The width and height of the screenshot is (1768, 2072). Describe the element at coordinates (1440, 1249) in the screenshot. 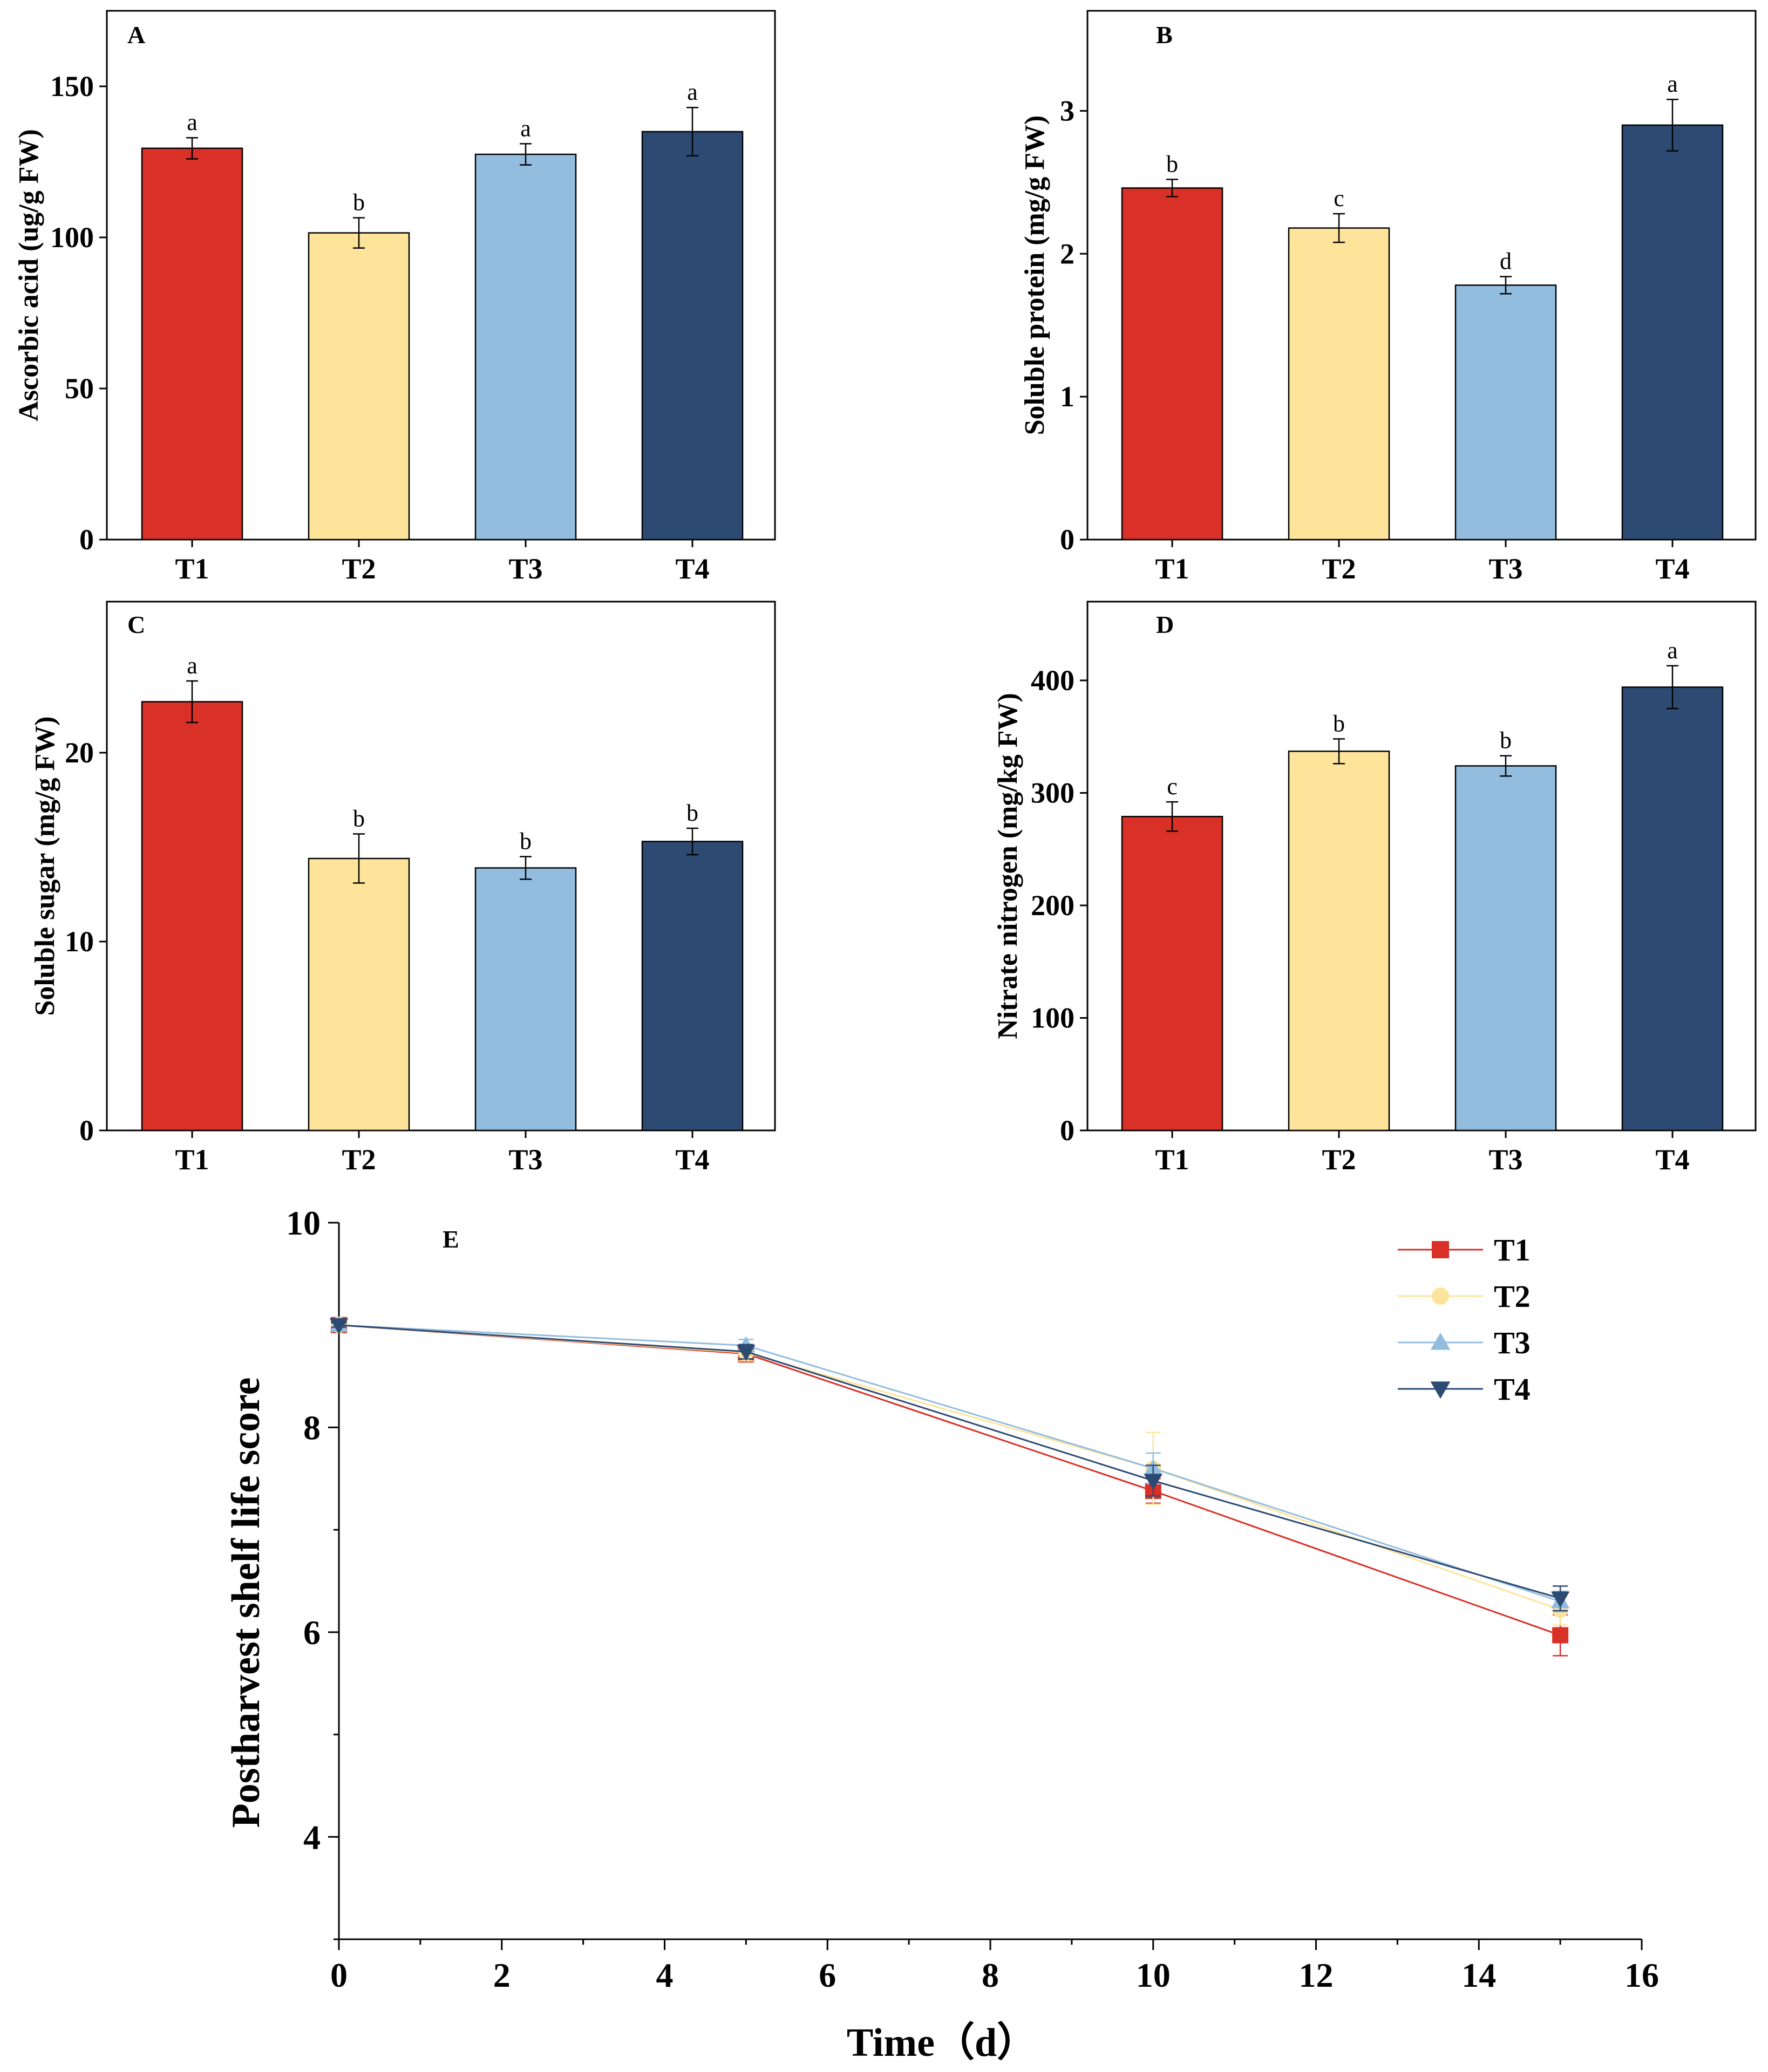

I see `panel-e-legend-marker-t1` at that location.